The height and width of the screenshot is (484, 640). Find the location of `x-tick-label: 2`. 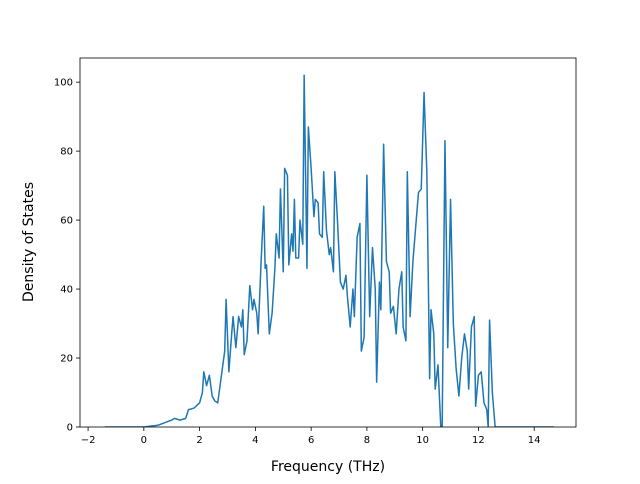

x-tick-label: 2 is located at coordinates (199, 440).